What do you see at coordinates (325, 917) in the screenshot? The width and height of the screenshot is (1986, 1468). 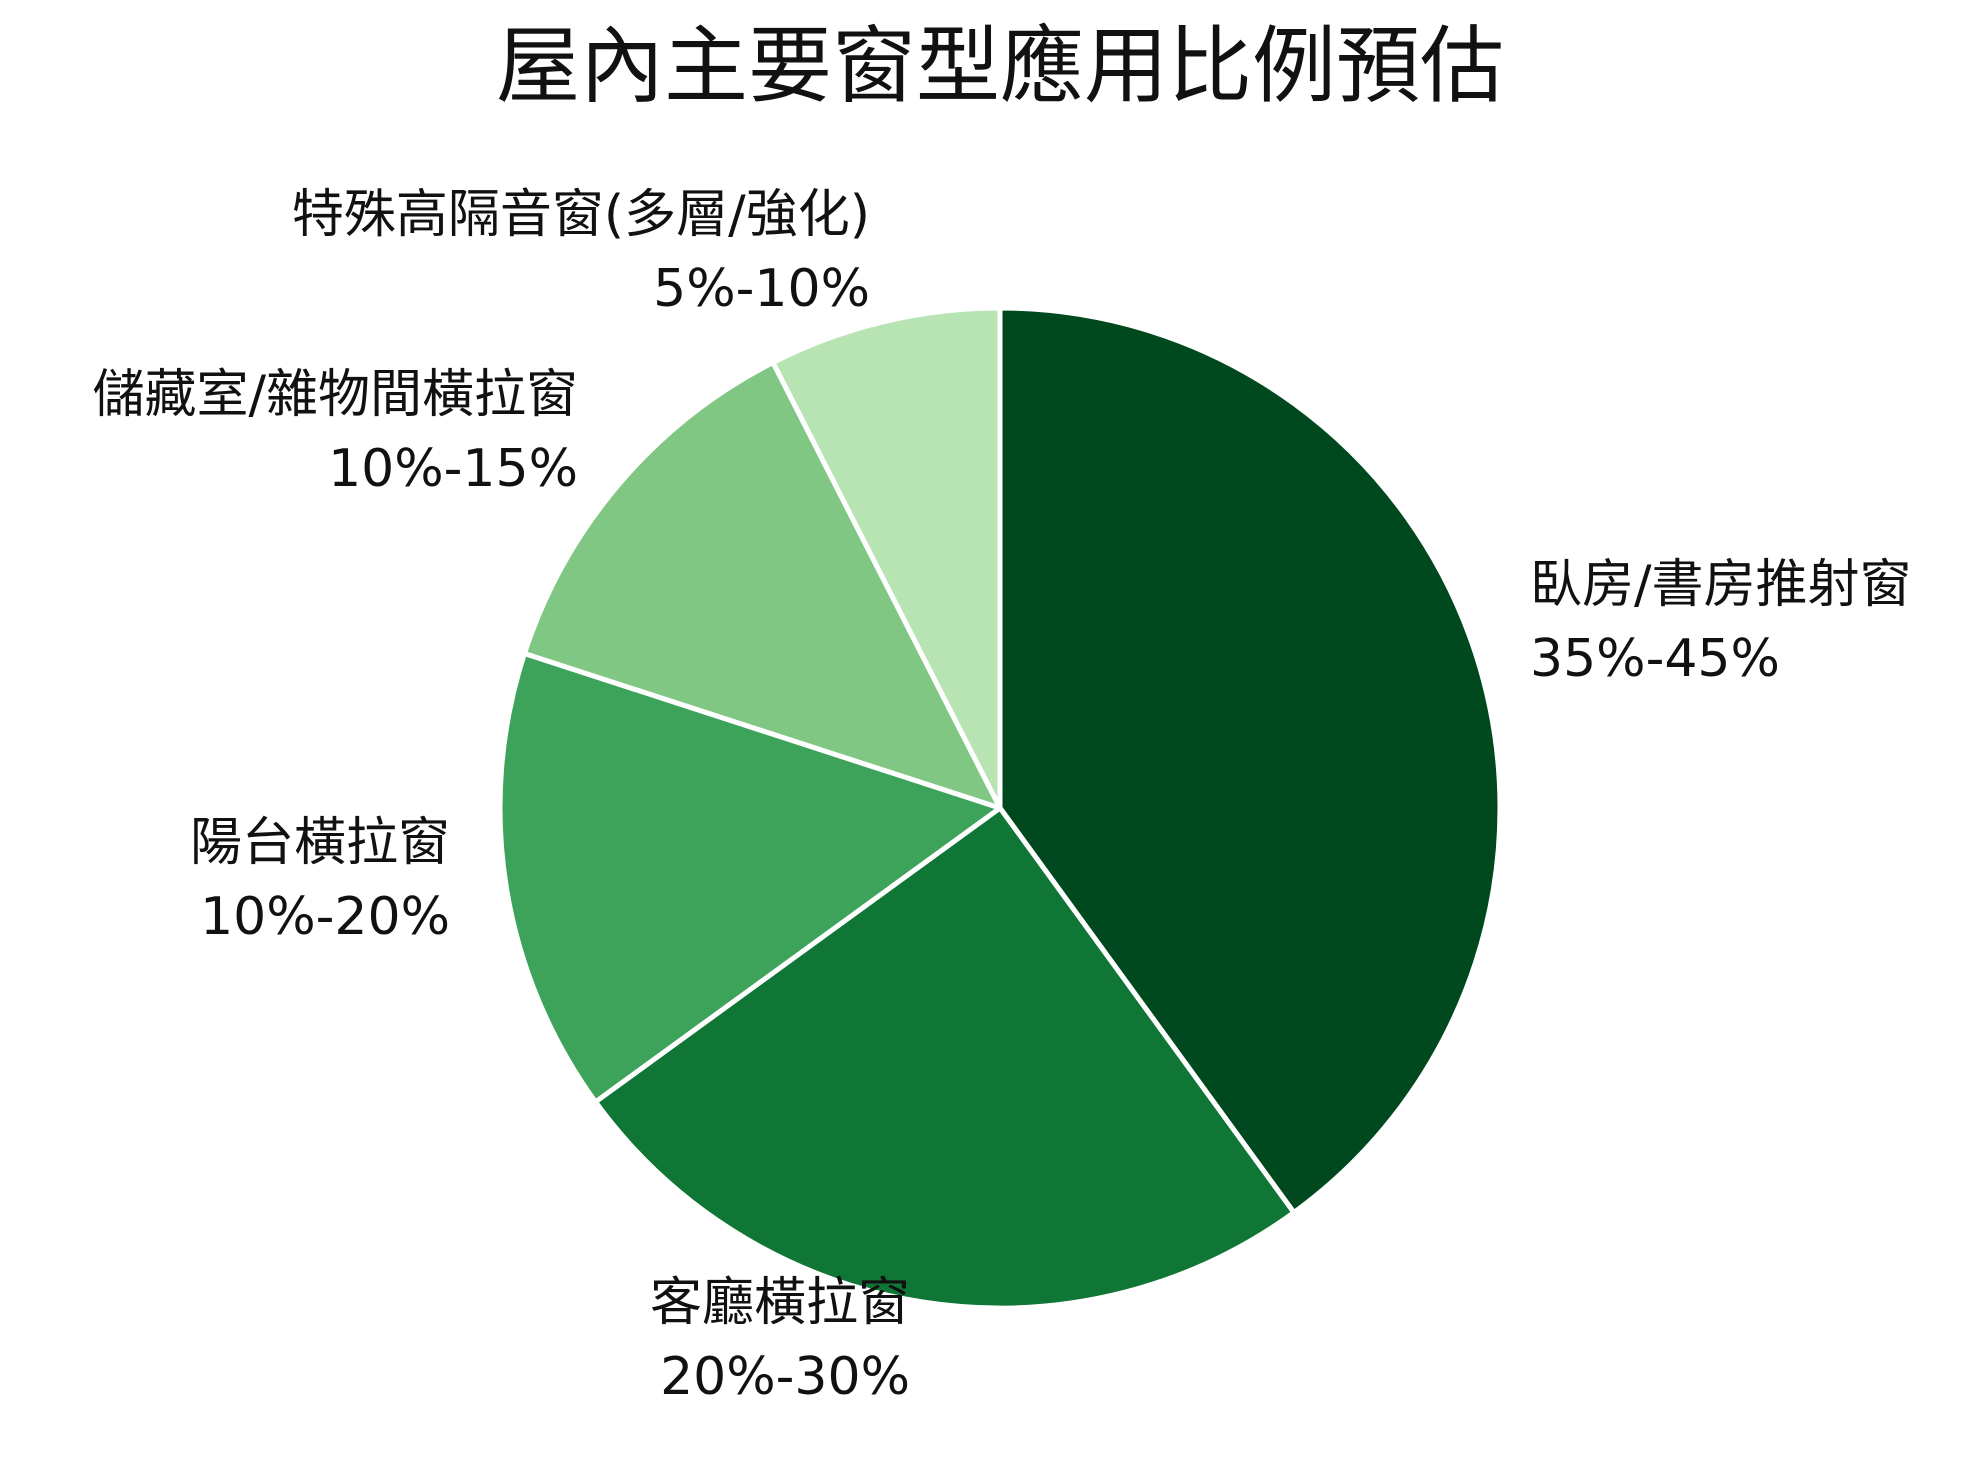 I see `slice-range-3: 10%-20%` at bounding box center [325, 917].